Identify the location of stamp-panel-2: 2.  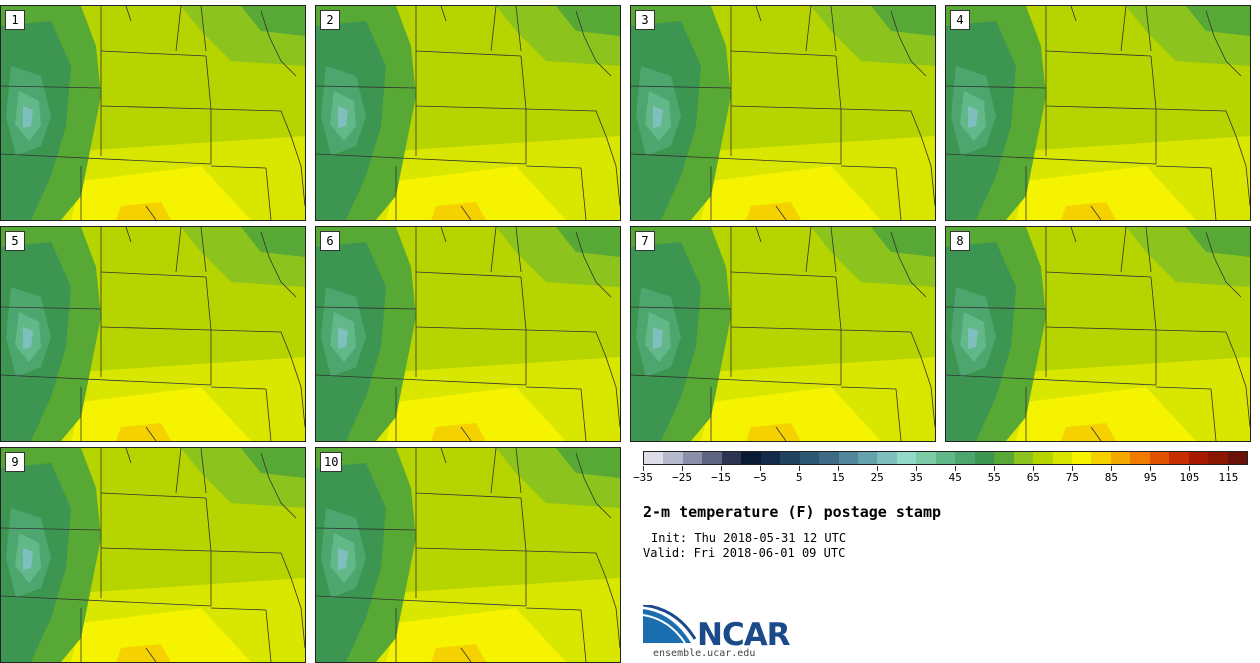
(468, 113).